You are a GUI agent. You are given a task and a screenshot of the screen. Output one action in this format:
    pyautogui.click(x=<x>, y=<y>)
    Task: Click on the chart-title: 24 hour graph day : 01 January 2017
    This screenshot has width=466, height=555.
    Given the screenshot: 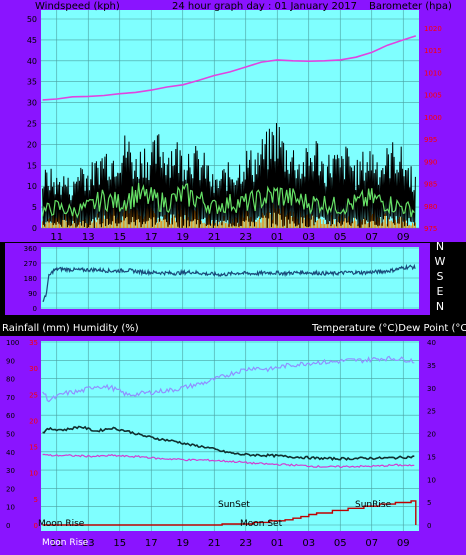 What is the action you would take?
    pyautogui.click(x=264, y=6)
    